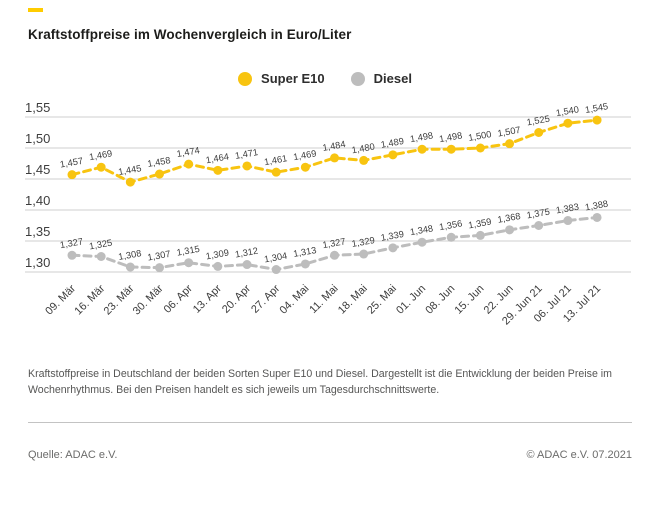  I want to click on legend-item-diesel: Diesel, so click(381, 78).